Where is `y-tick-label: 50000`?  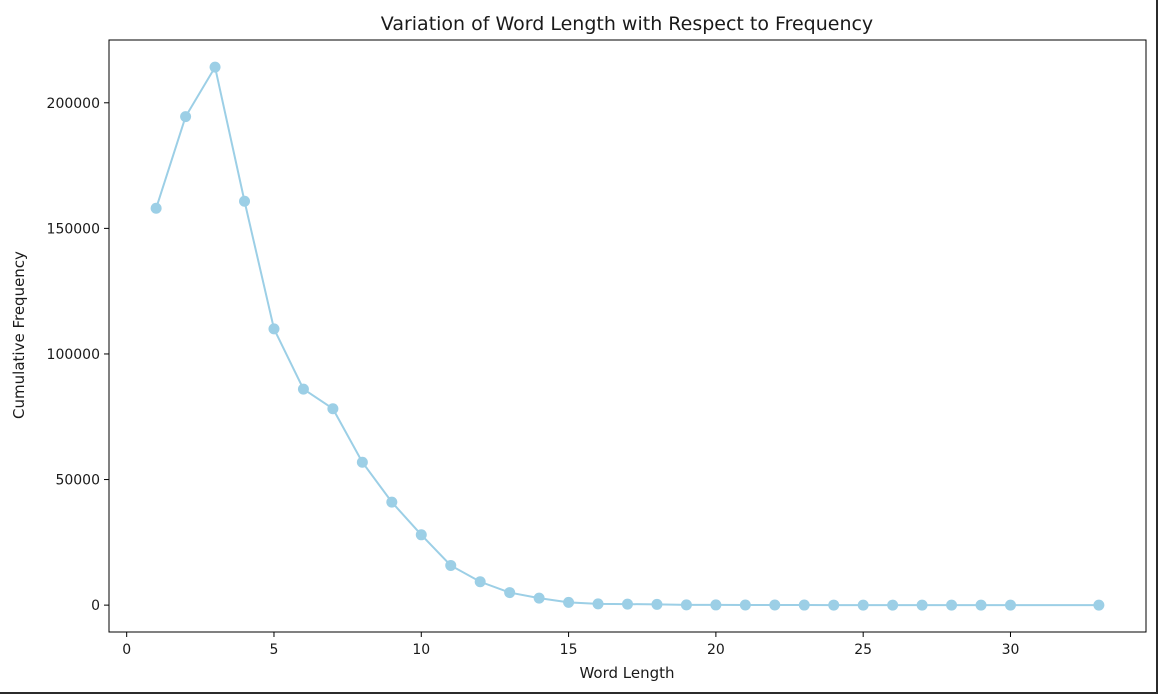
y-tick-label: 50000 is located at coordinates (77, 481).